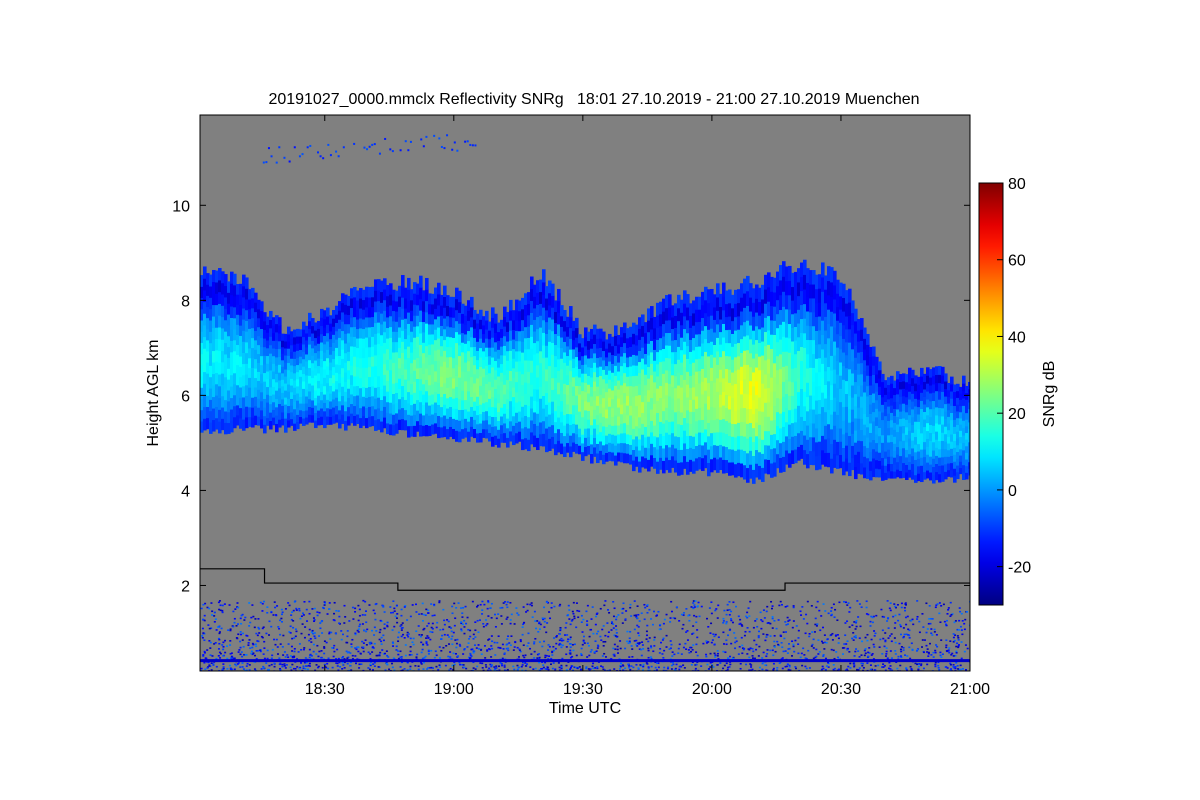  Describe the element at coordinates (1019, 568) in the screenshot. I see `colorbar-tick-label: -20` at that location.